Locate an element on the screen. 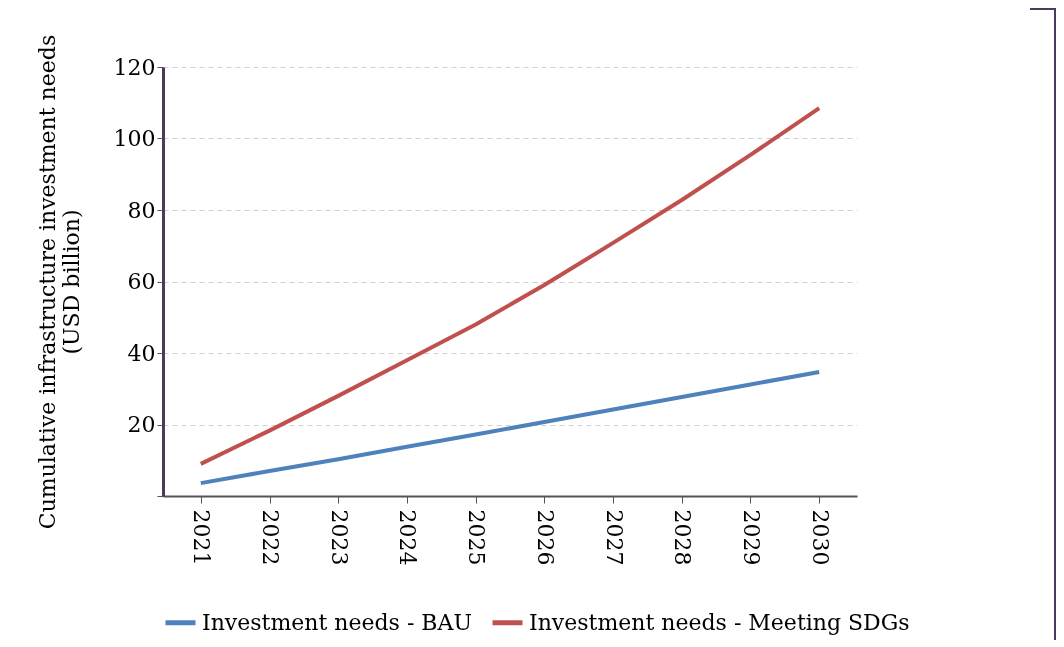 This screenshot has width=1064, height=647. y-tick-label: 60 is located at coordinates (141, 281).